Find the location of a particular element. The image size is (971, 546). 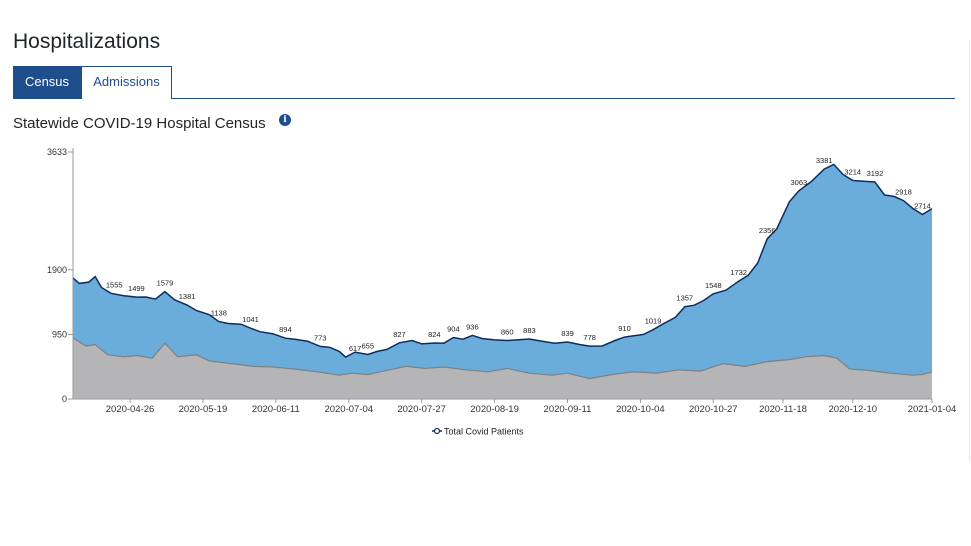

x-tick-label: 2020-10-04 is located at coordinates (640, 409).